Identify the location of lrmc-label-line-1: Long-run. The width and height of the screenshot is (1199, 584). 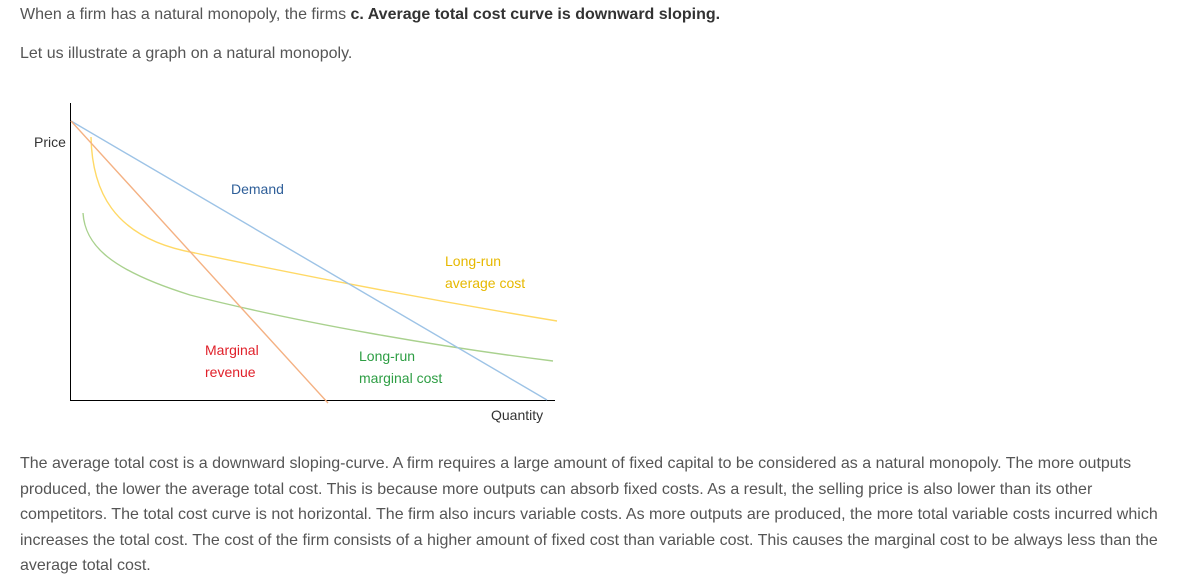
(387, 356).